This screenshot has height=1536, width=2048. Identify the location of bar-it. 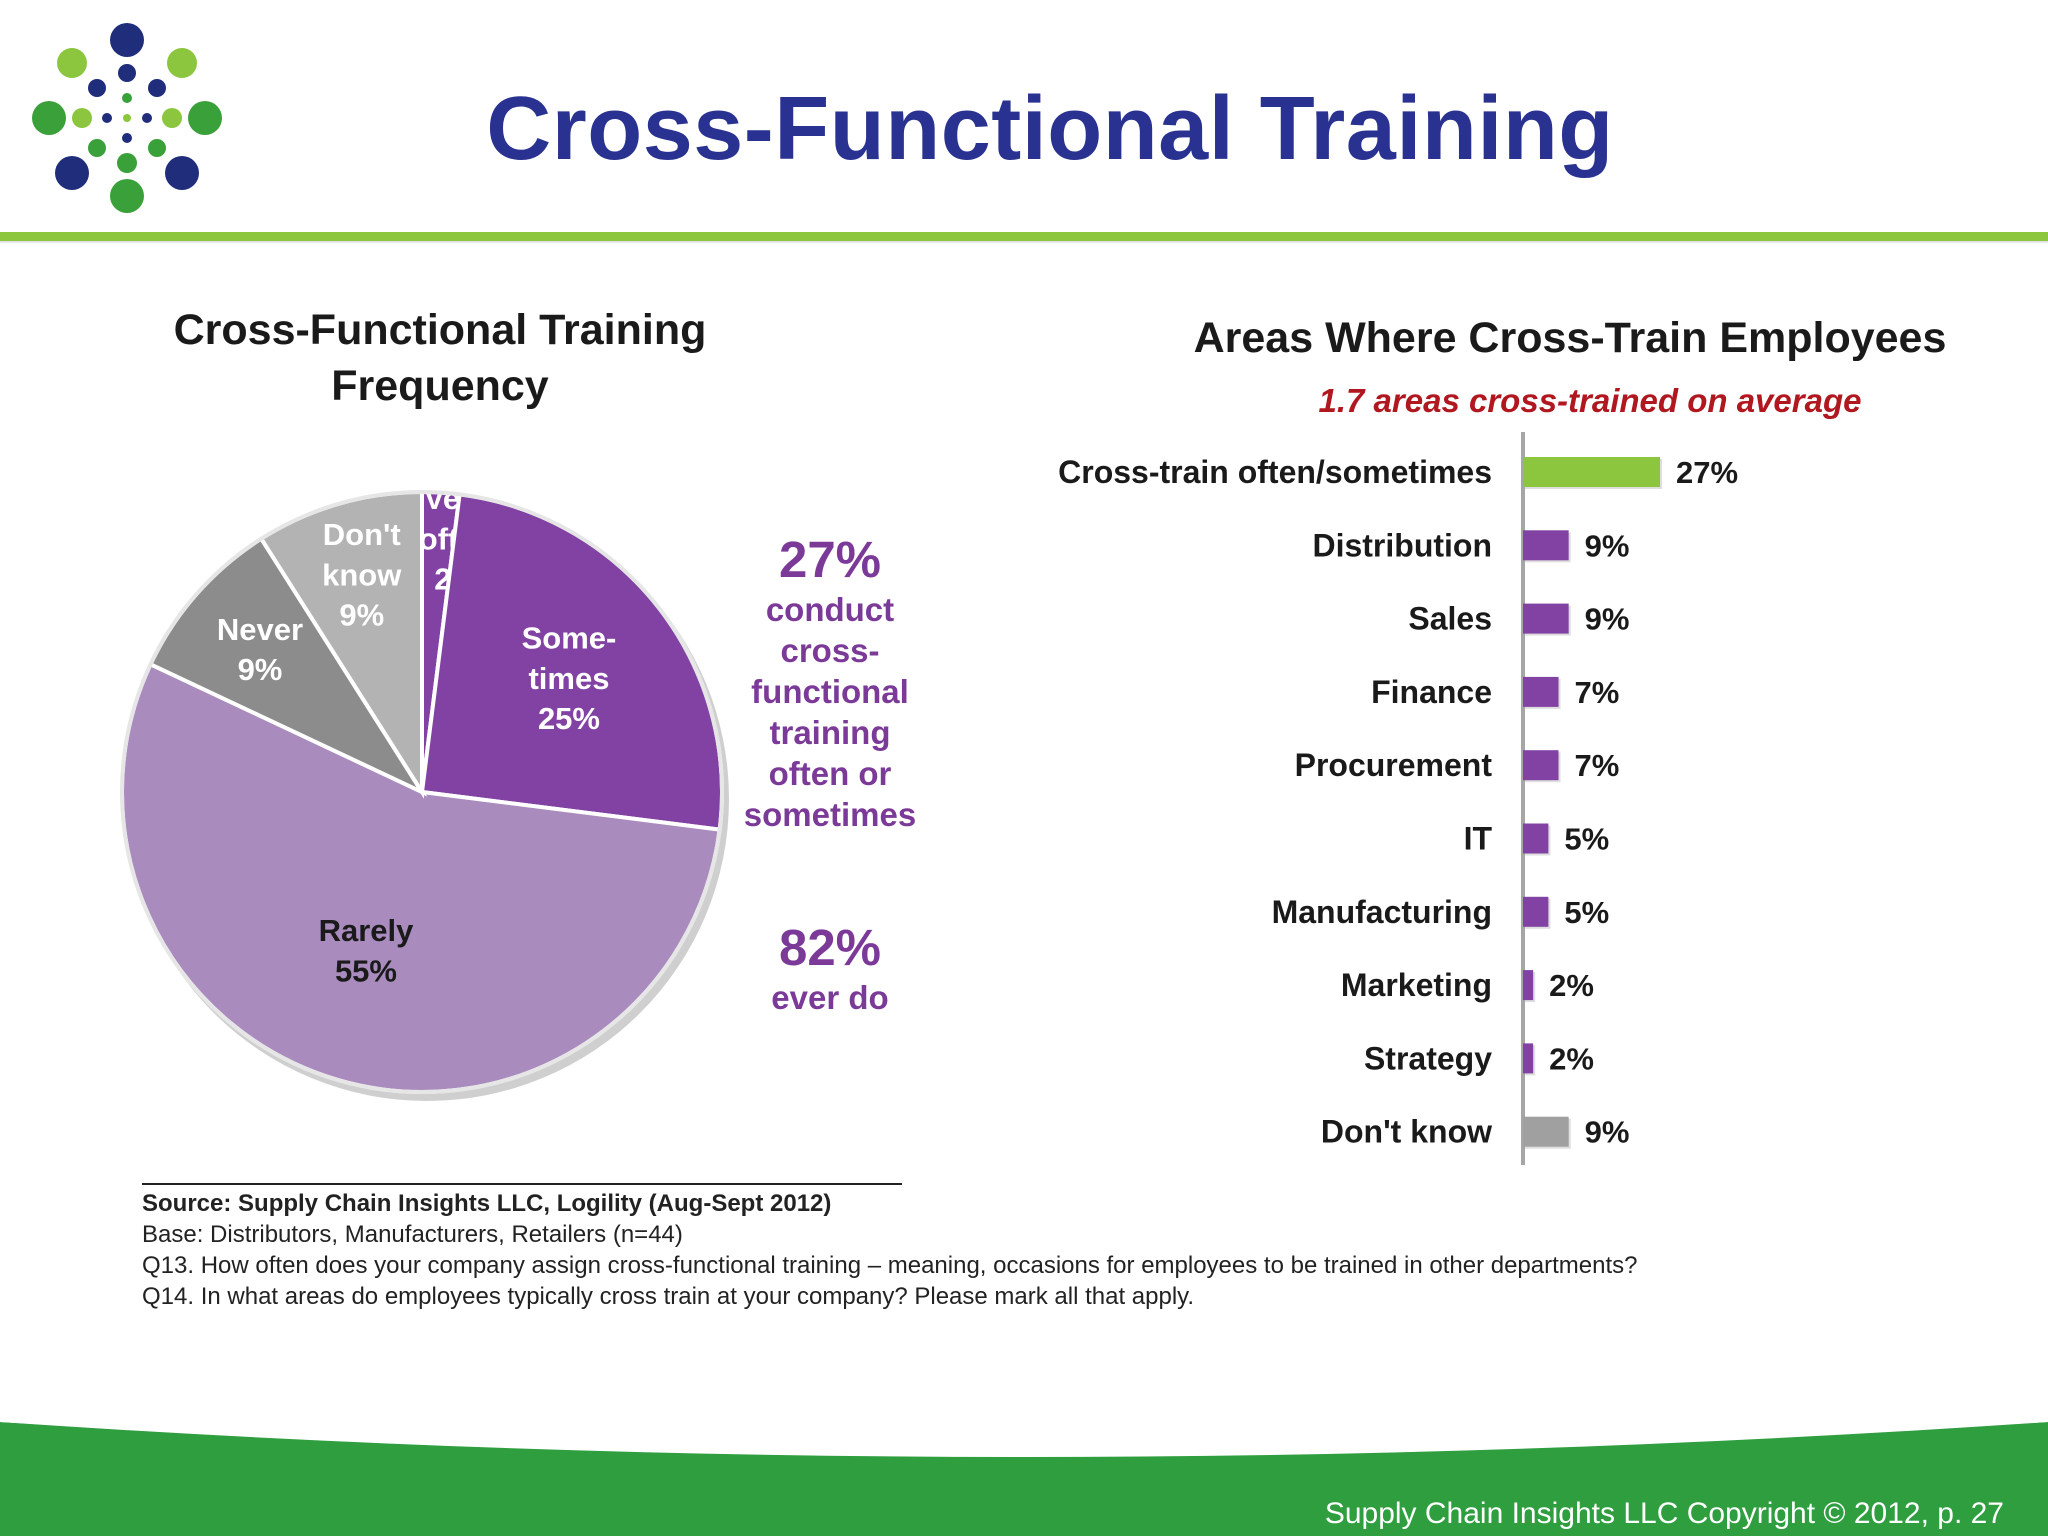
(1536, 838).